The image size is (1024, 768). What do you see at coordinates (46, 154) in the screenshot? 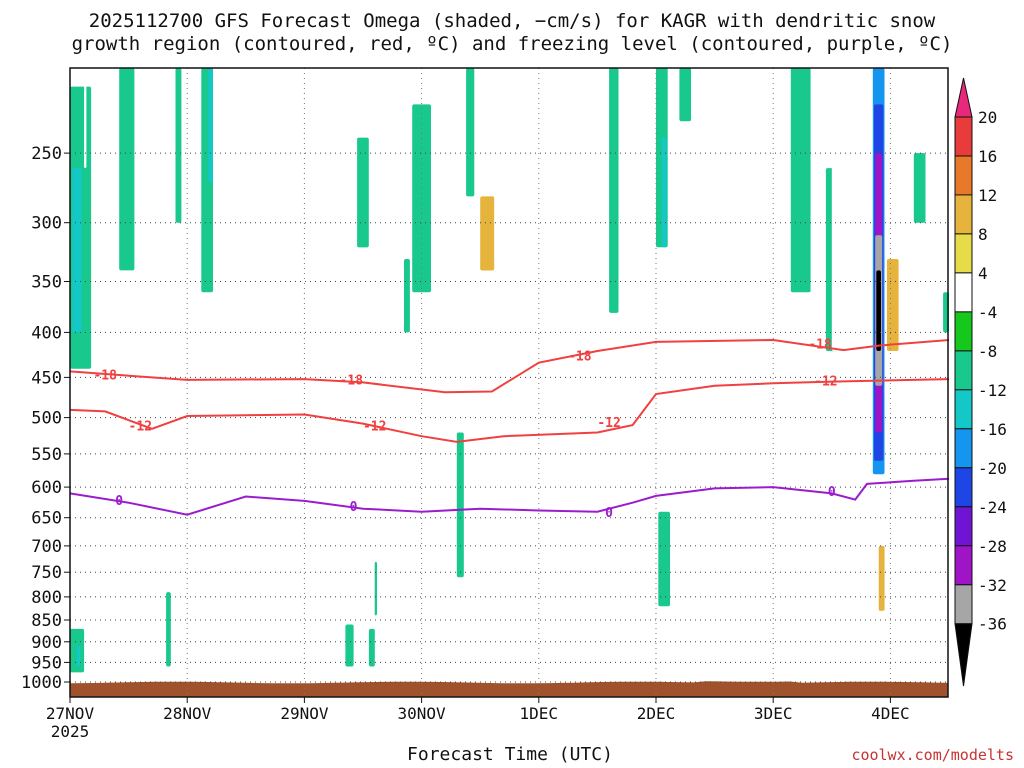
I see `ytick-label-250: 250` at bounding box center [46, 154].